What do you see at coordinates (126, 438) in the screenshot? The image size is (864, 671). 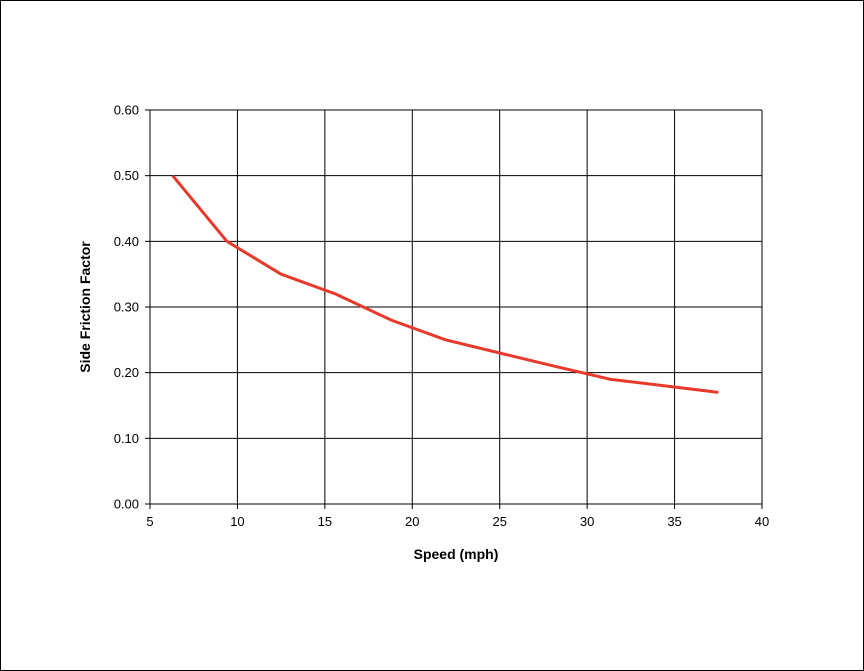 I see `y-tick-label: 0.10` at bounding box center [126, 438].